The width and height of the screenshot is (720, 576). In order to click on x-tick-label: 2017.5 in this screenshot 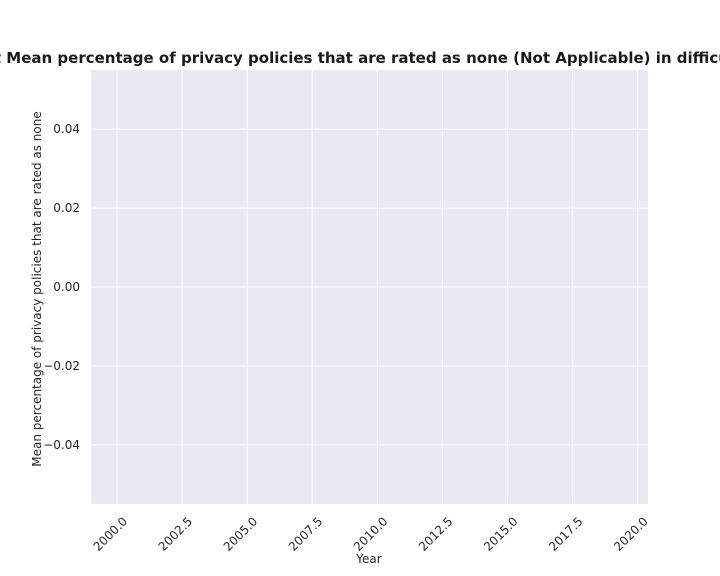, I will do `click(566, 534)`.